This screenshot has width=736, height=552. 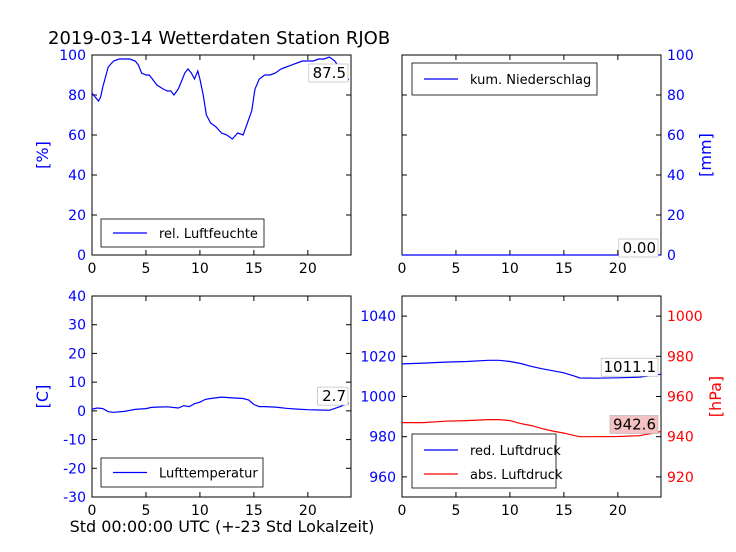 What do you see at coordinates (378, 317) in the screenshot?
I see `y-tick-label: 1040` at bounding box center [378, 317].